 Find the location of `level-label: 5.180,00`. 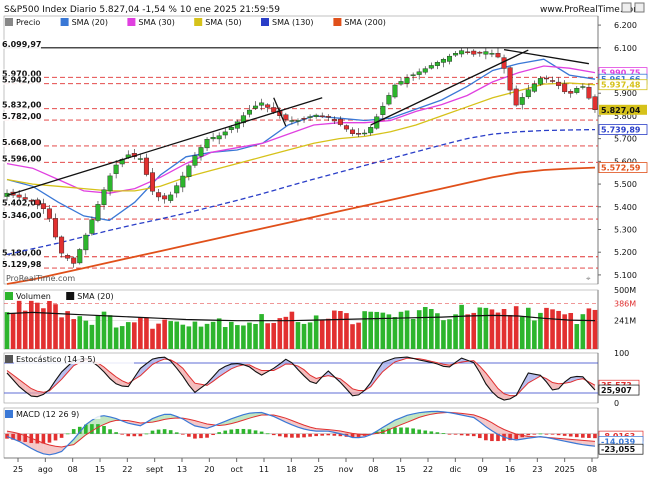

level-label: 5.180,00 is located at coordinates (22, 253).